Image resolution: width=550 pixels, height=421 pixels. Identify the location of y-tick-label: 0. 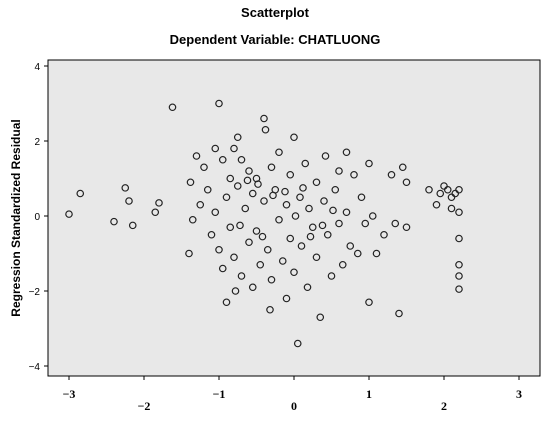
(37, 217).